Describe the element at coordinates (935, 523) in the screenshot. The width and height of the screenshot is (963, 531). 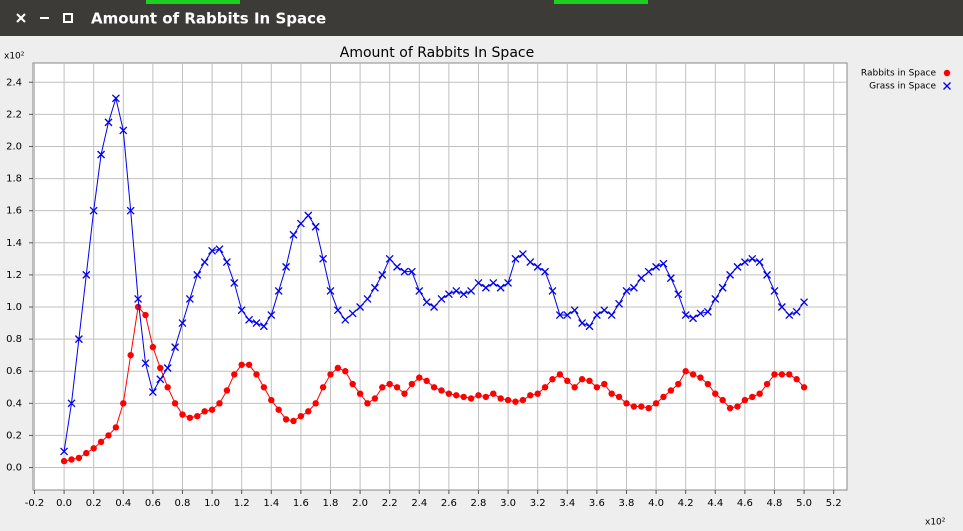
I see `x-scale-label: x10²` at that location.